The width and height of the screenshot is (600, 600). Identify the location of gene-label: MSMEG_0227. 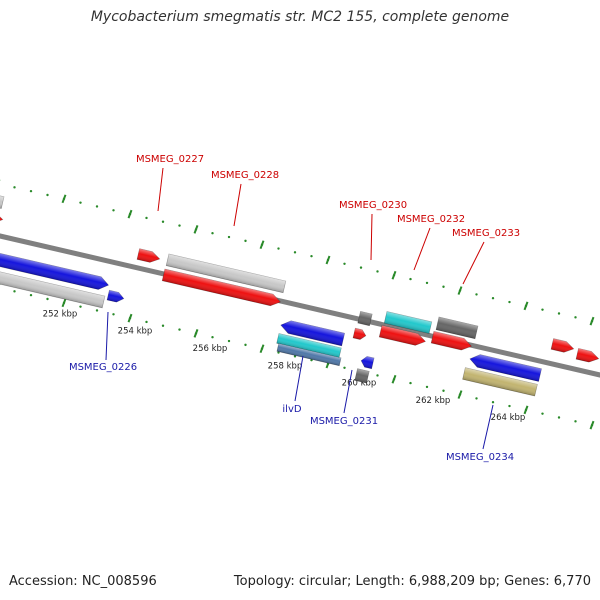
(170, 159).